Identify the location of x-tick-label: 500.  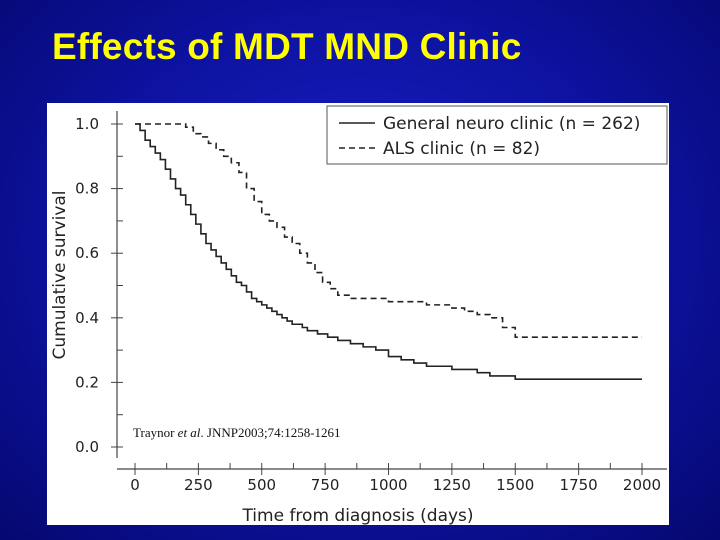
(261, 485).